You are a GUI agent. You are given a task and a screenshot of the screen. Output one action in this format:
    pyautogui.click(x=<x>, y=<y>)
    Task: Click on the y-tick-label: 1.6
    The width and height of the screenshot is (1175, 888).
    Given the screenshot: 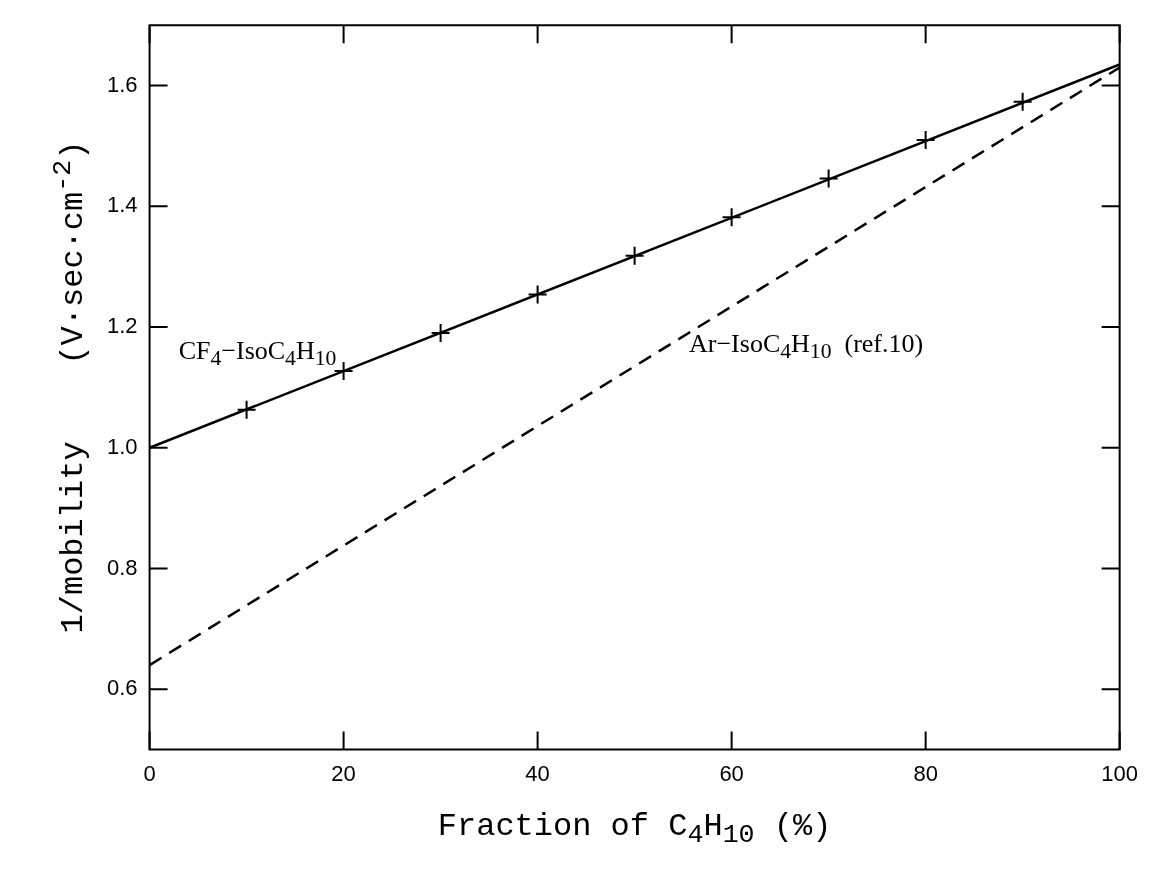 What is the action you would take?
    pyautogui.click(x=122, y=84)
    